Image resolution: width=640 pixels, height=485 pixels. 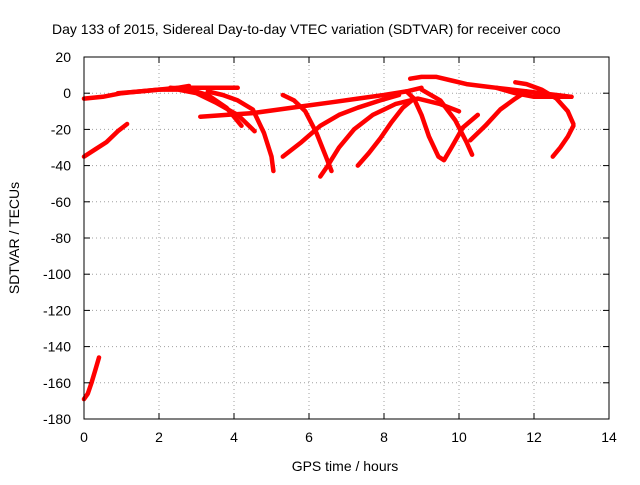 I want to click on y-tick-label: -120, so click(x=57, y=310).